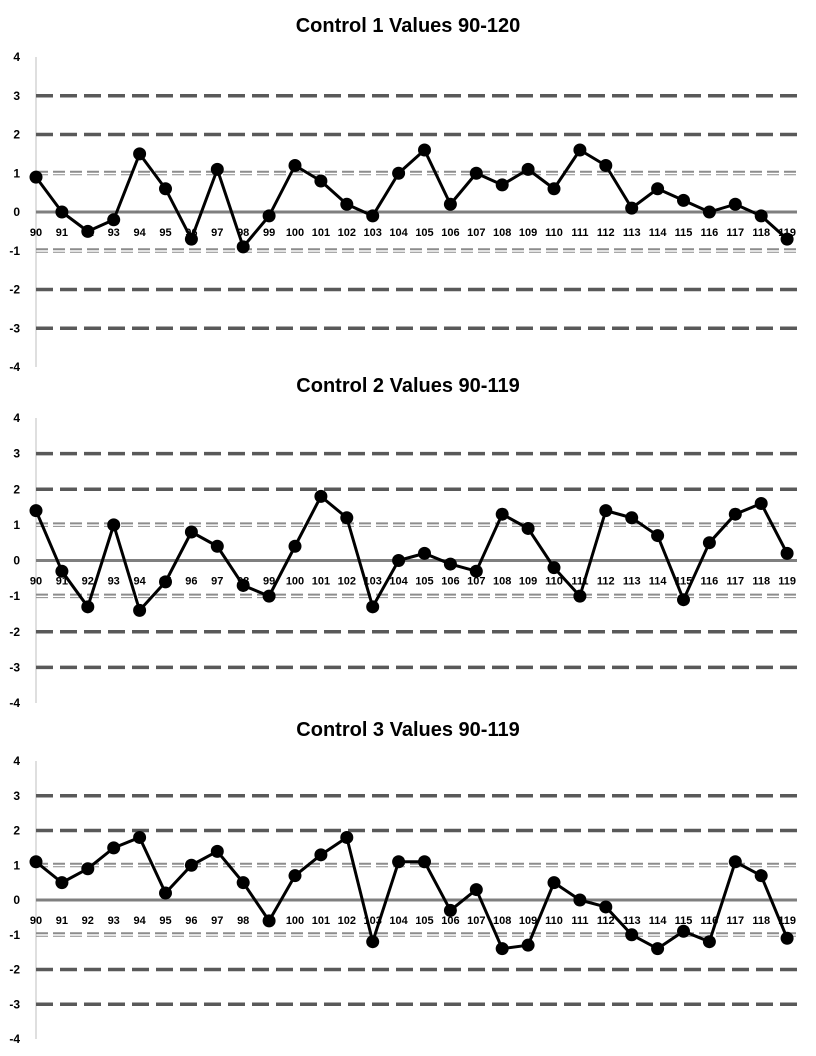 Image resolution: width=816 pixels, height=1056 pixels. Describe the element at coordinates (321, 582) in the screenshot. I see `x-tick-label: 101` at that location.